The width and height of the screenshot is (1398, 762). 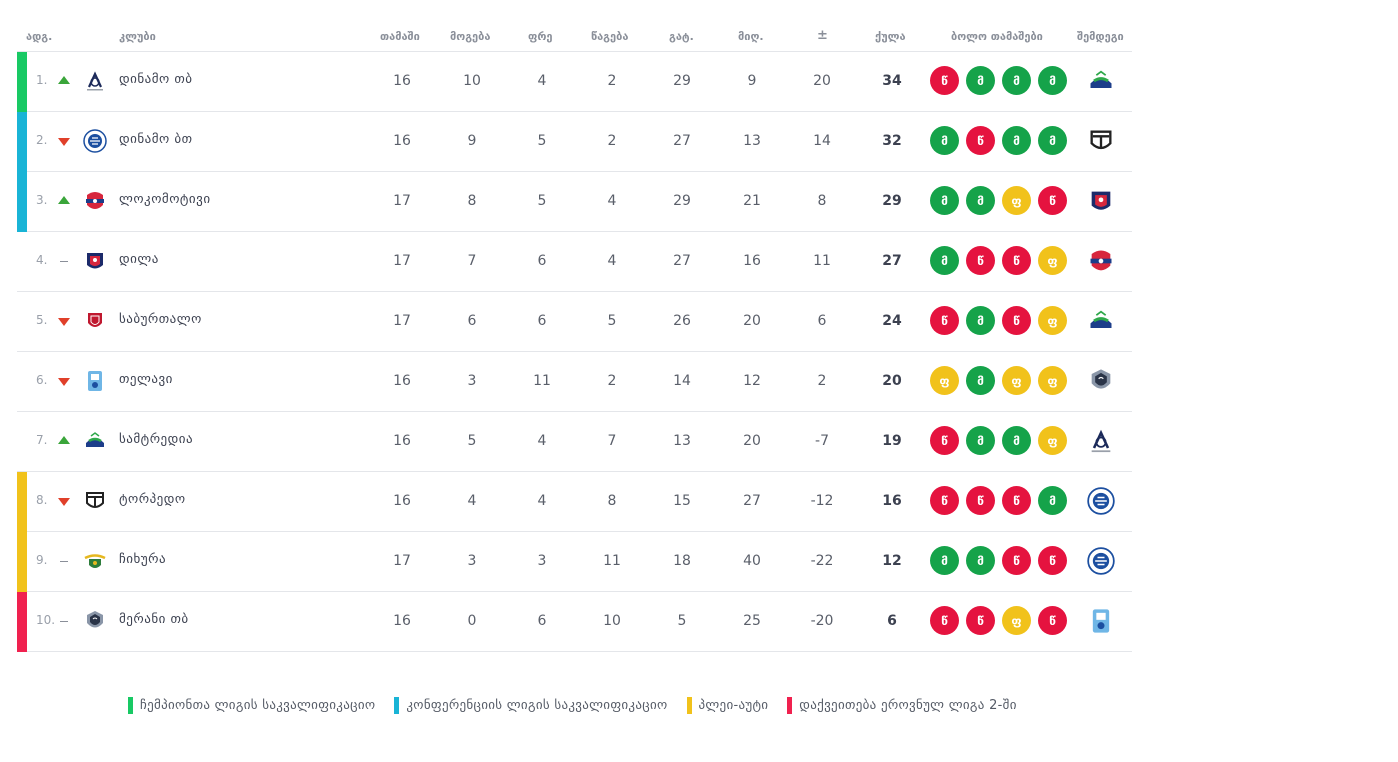 What do you see at coordinates (612, 261) in the screenshot?
I see `losses-value: 4` at bounding box center [612, 261].